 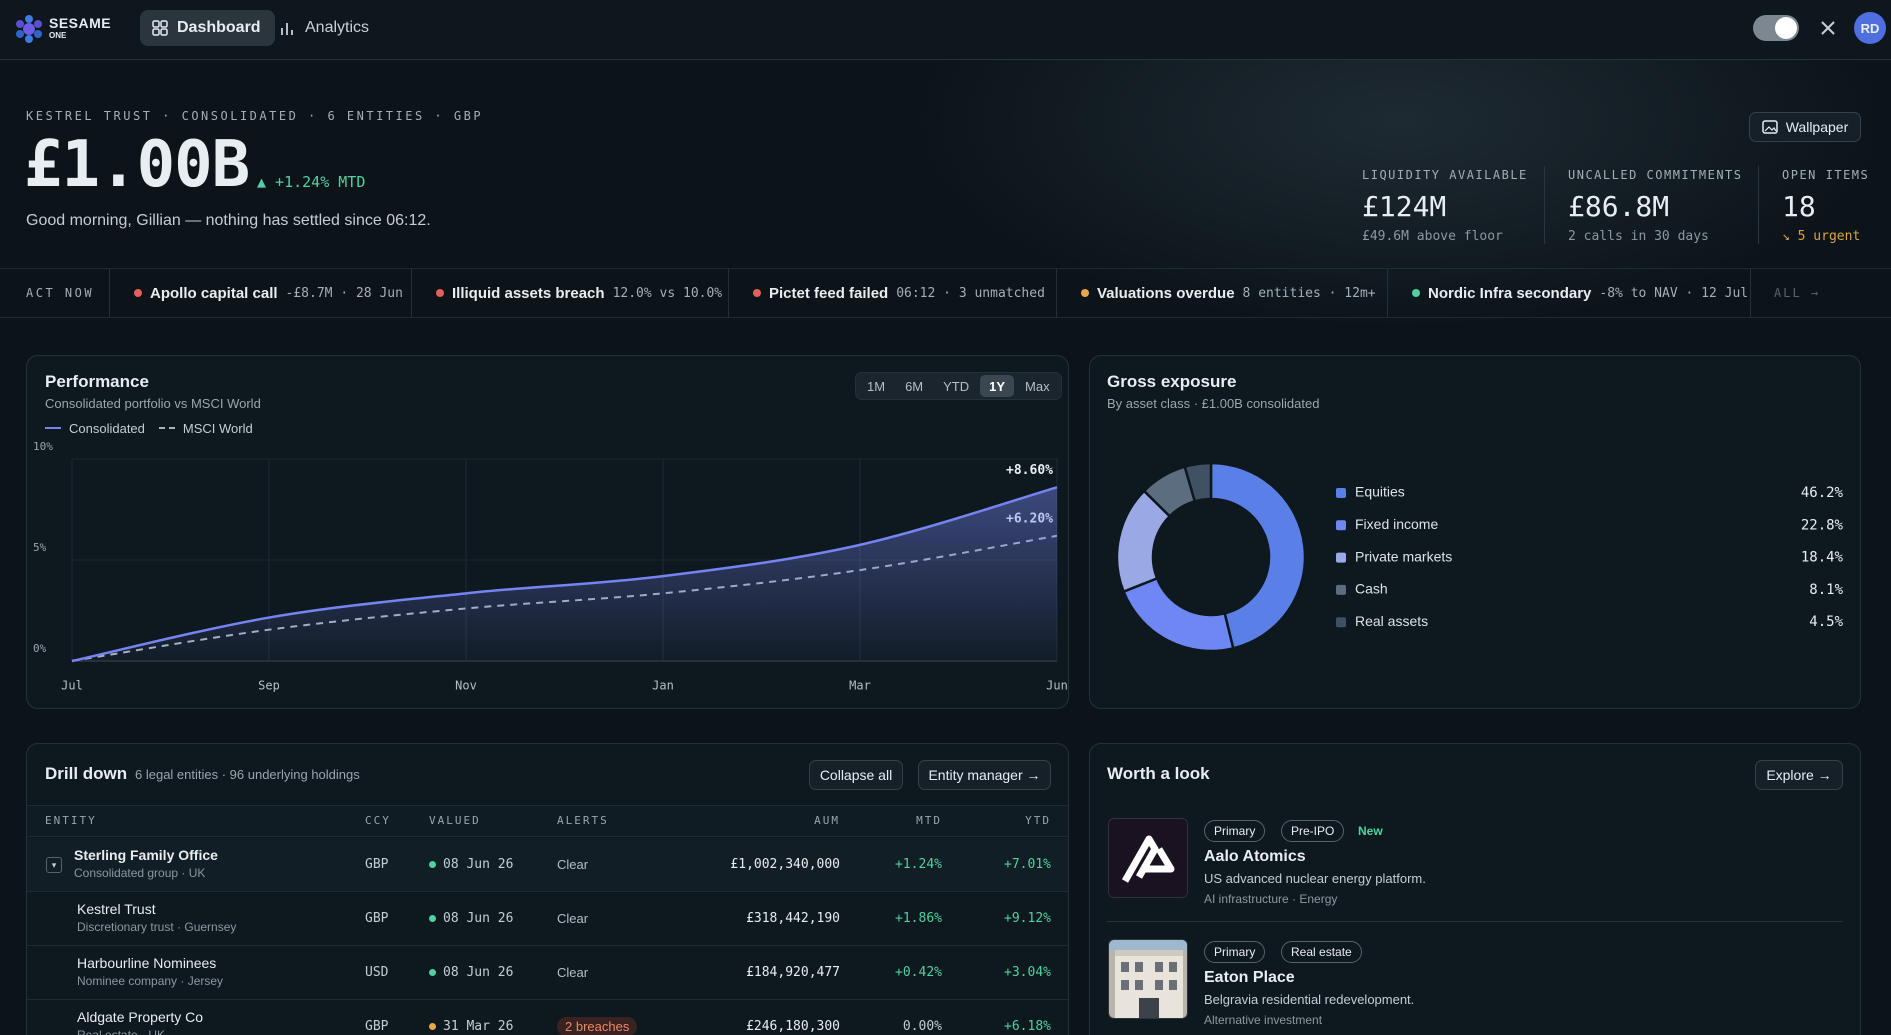 What do you see at coordinates (153, 403) in the screenshot?
I see `panel-subtitle: Consolidated portfolio vs MSCI World` at bounding box center [153, 403].